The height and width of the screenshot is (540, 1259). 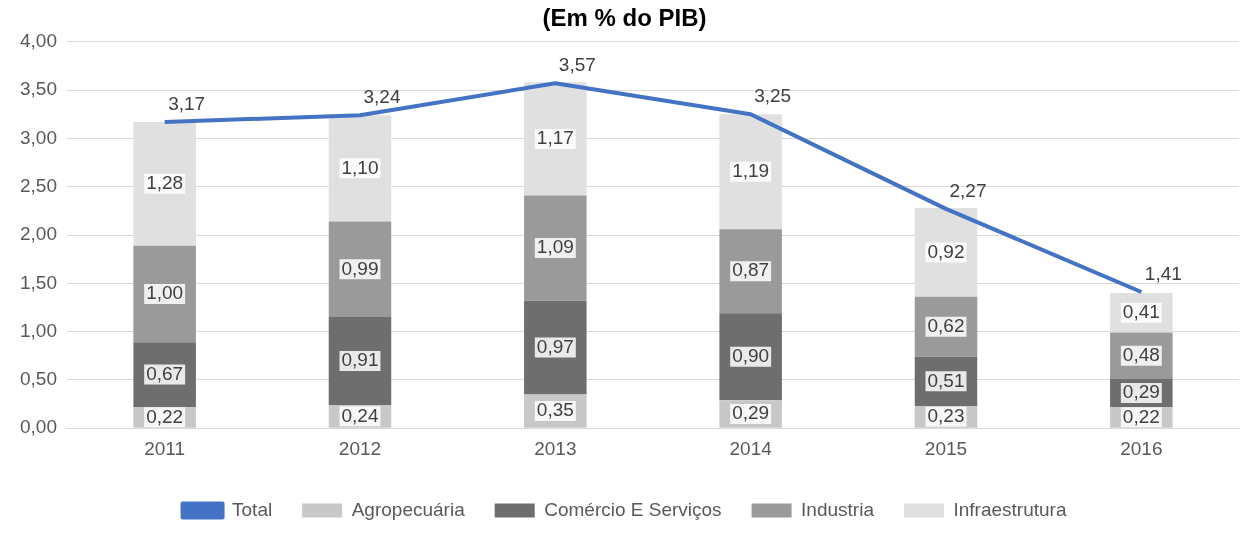 What do you see at coordinates (751, 448) in the screenshot?
I see `x-tick-label: 2014` at bounding box center [751, 448].